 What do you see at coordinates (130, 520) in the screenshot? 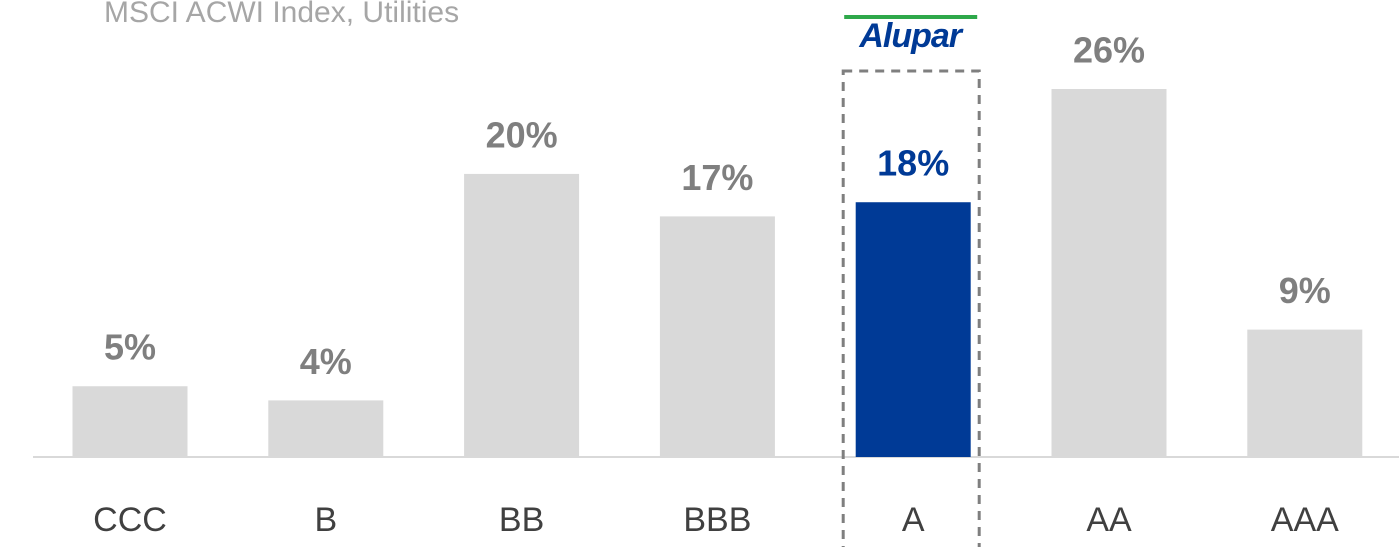
I see `x-tick-label: CCC` at bounding box center [130, 520].